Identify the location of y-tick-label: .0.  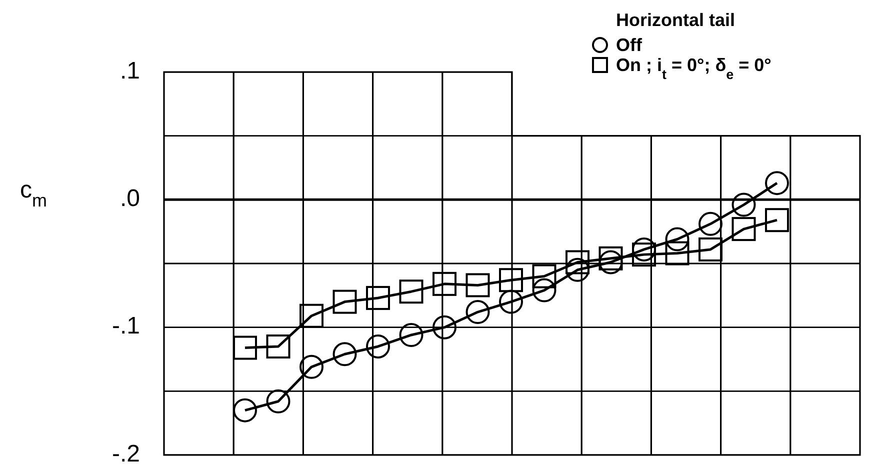
(130, 198).